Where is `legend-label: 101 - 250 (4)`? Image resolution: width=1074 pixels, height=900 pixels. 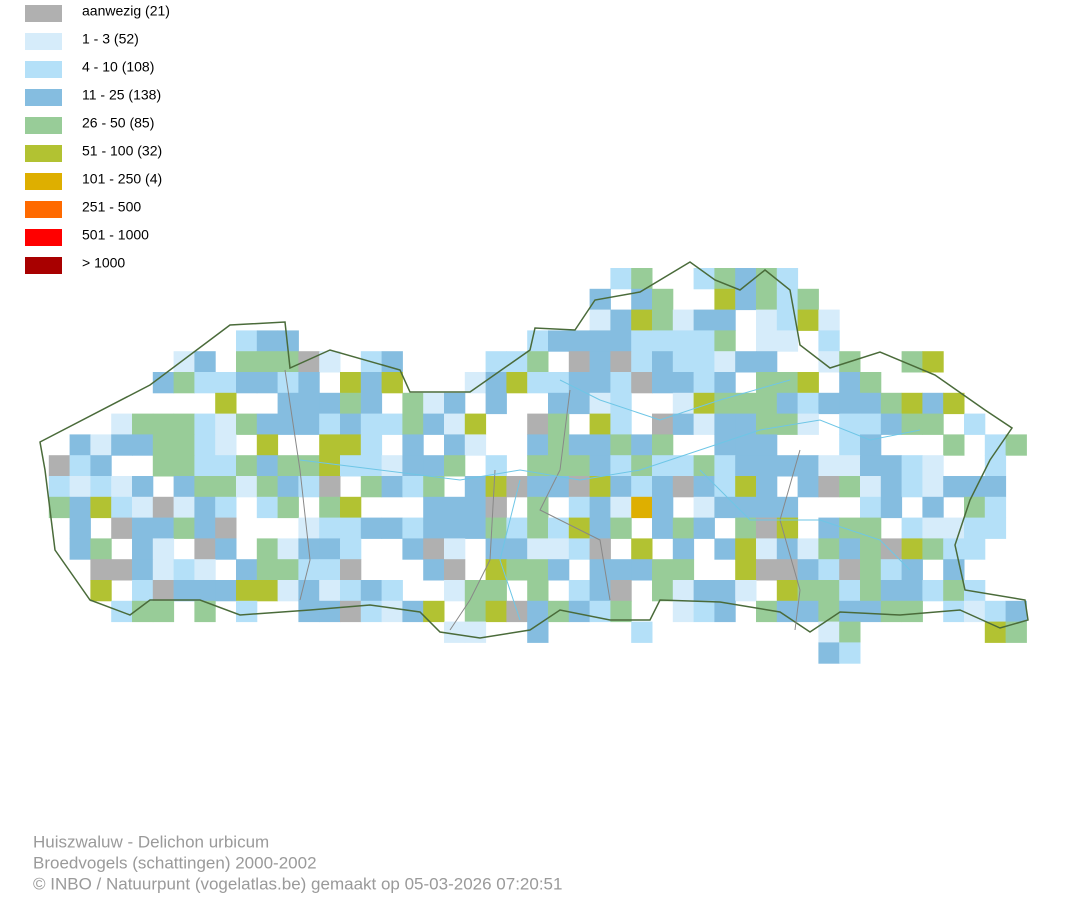
legend-label: 101 - 250 (4) is located at coordinates (122, 179).